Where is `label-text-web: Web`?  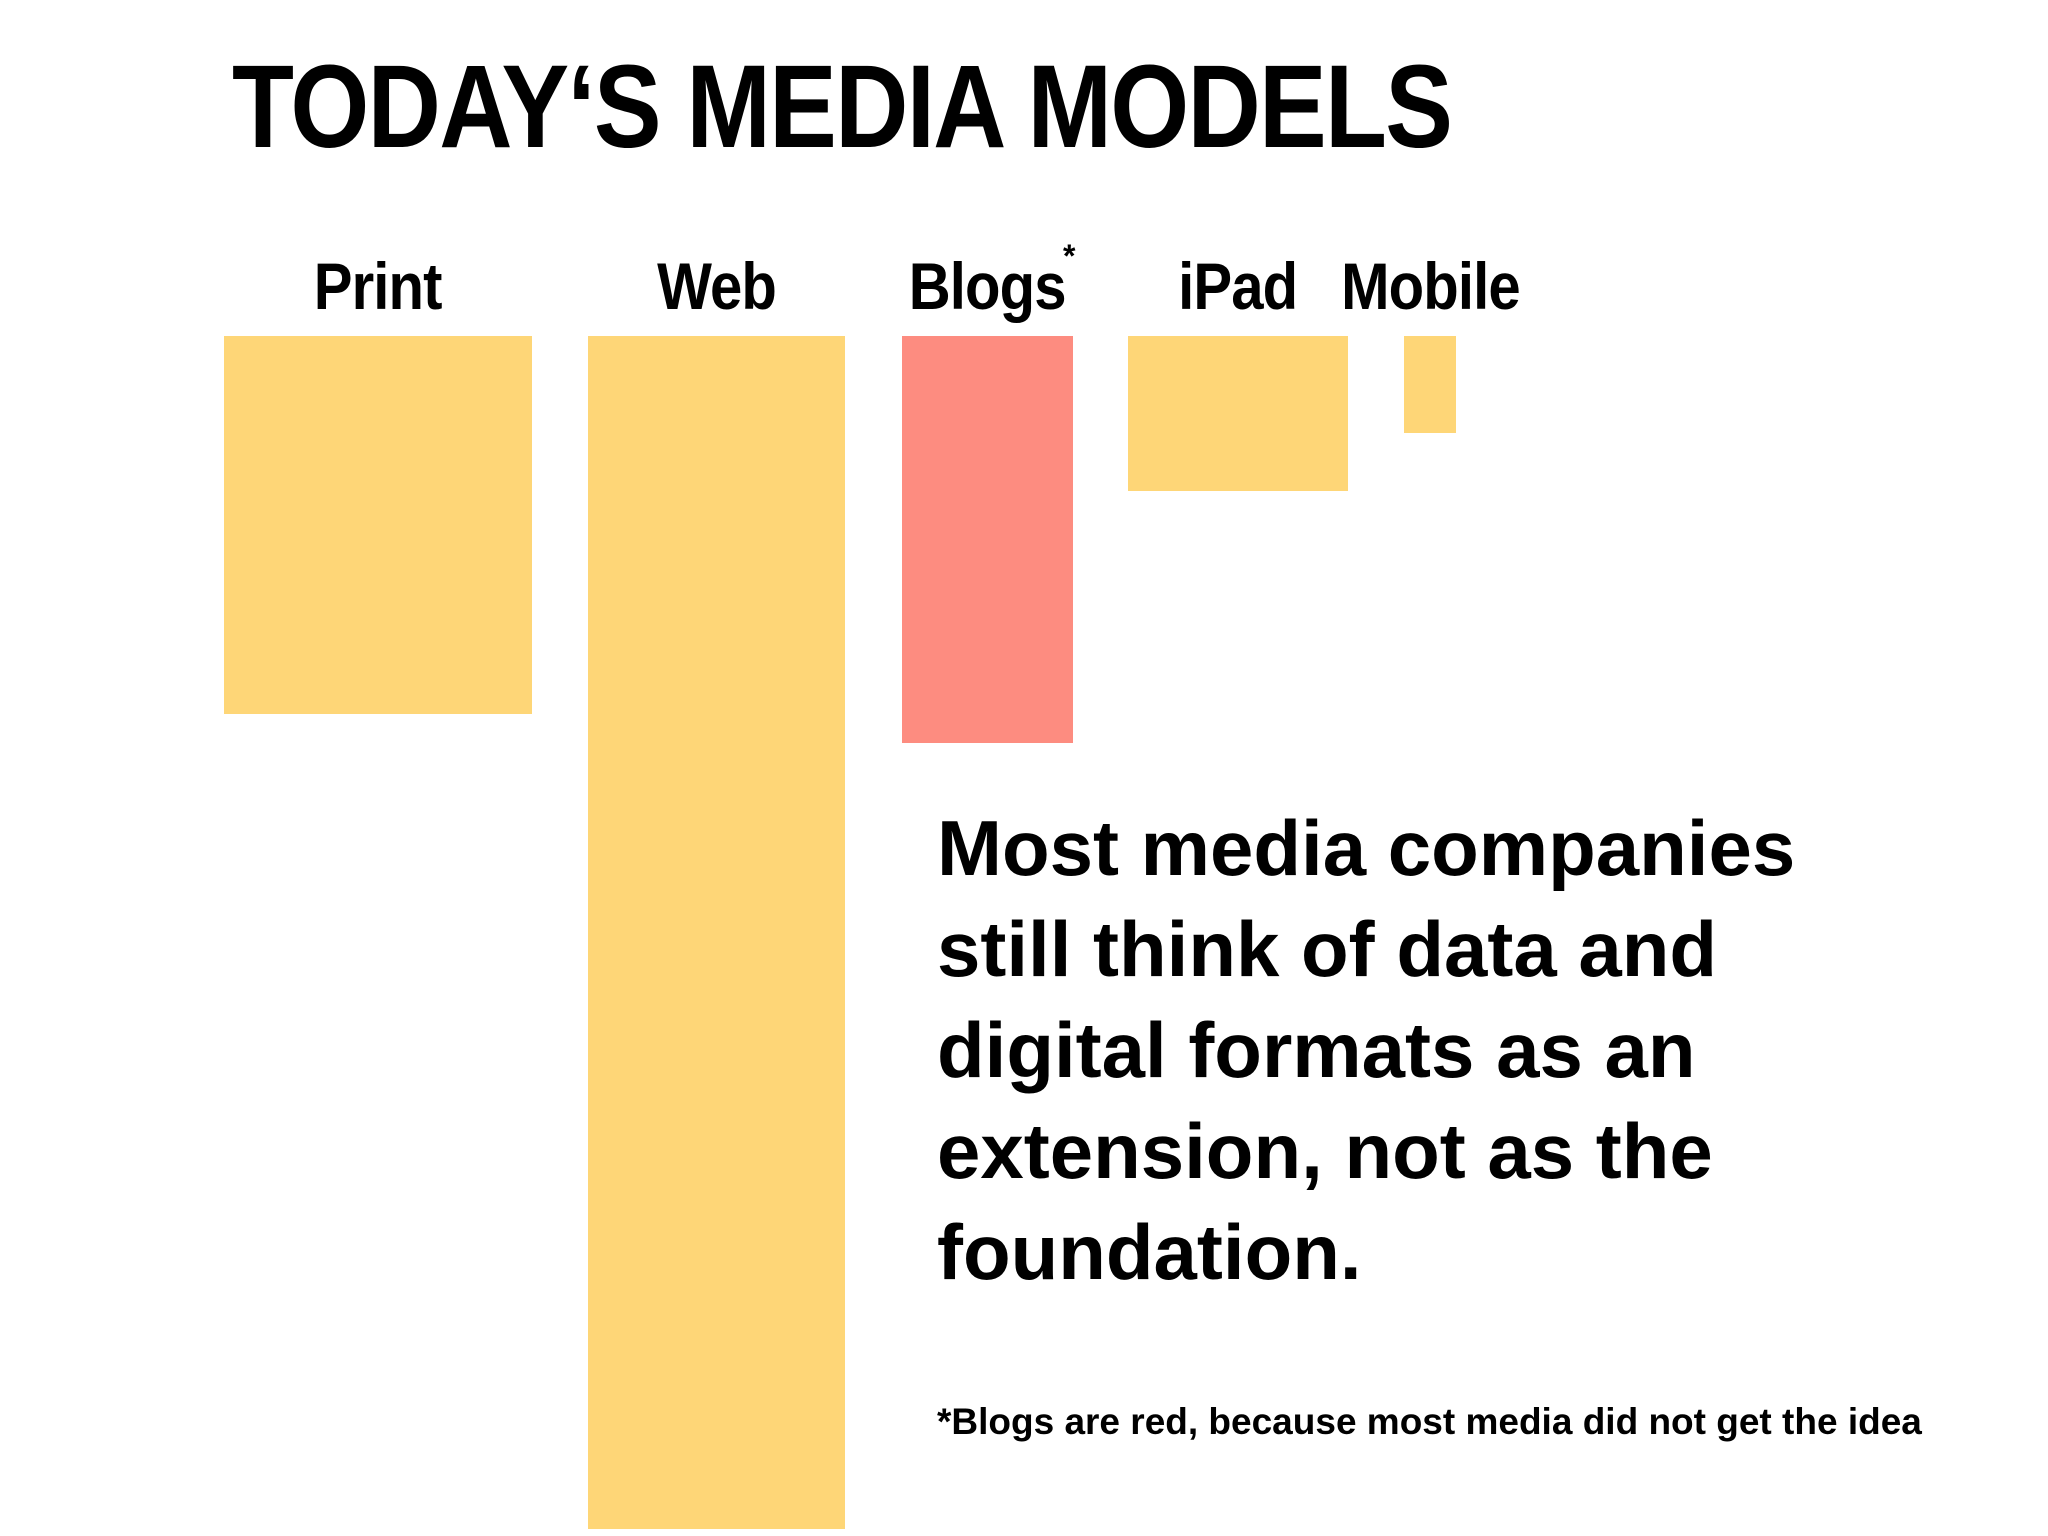 label-text-web: Web is located at coordinates (717, 286).